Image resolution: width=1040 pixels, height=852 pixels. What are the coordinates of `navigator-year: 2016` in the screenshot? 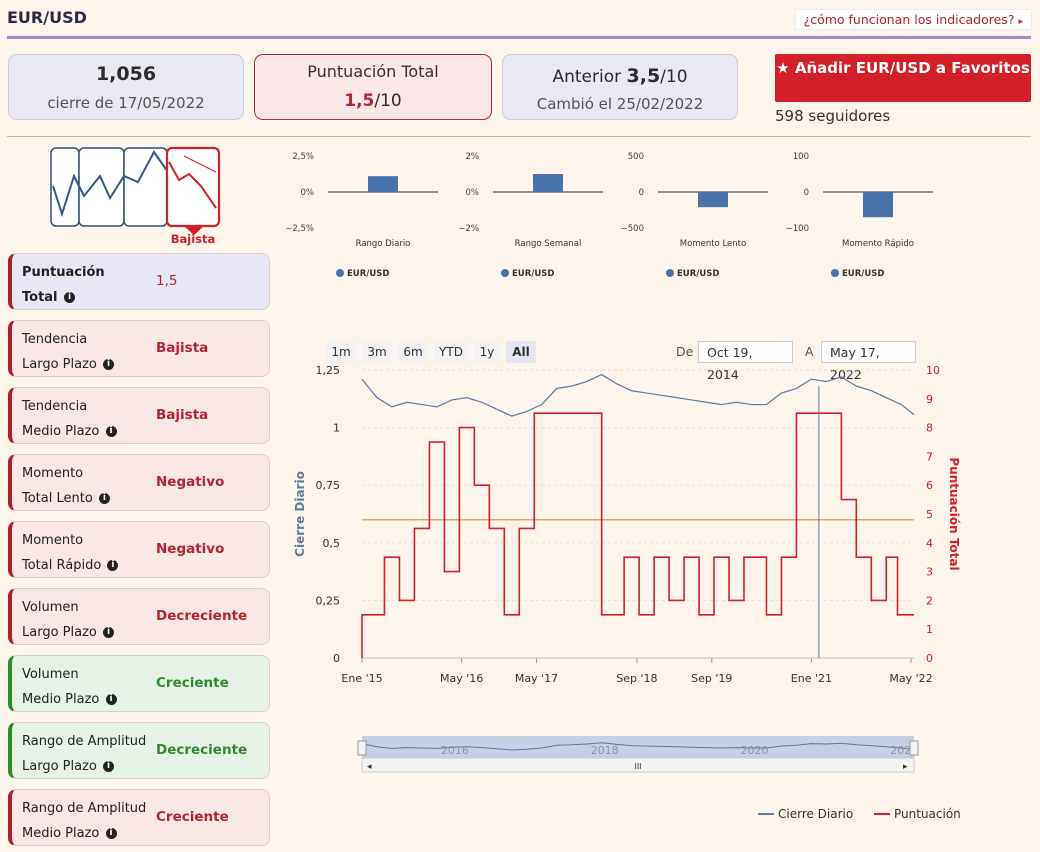 It's located at (455, 750).